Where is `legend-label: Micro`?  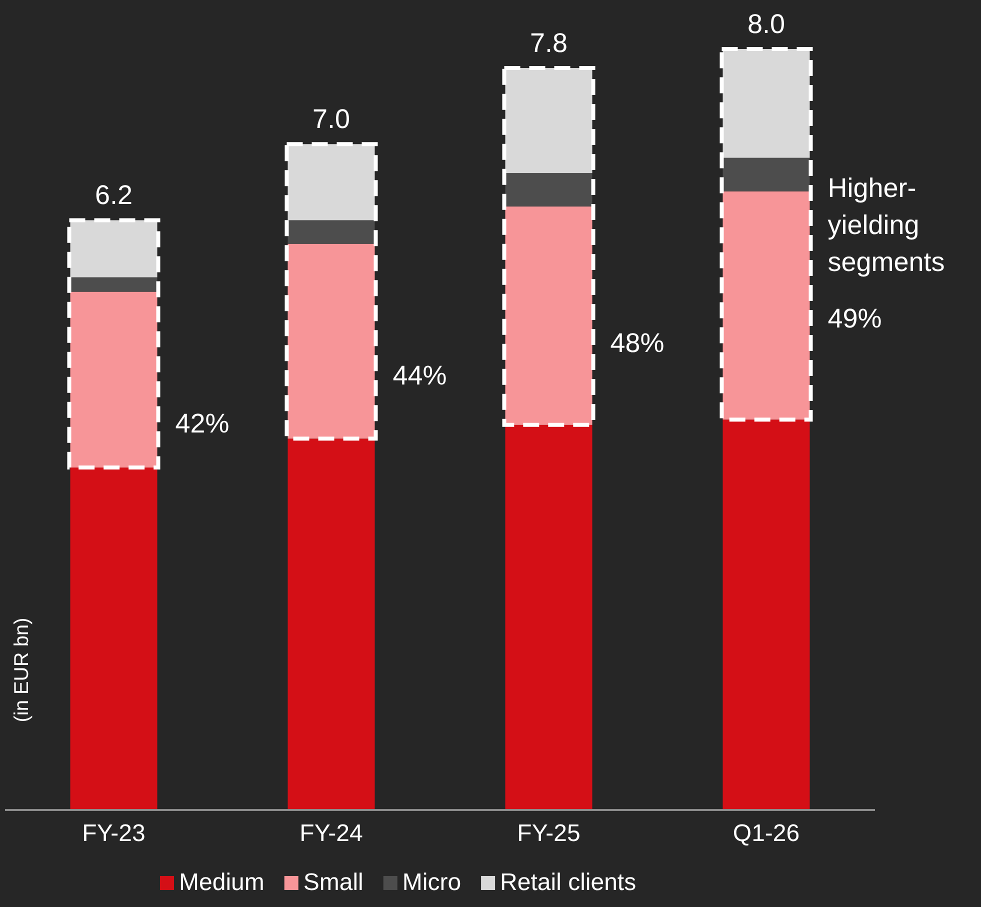 legend-label: Micro is located at coordinates (432, 882).